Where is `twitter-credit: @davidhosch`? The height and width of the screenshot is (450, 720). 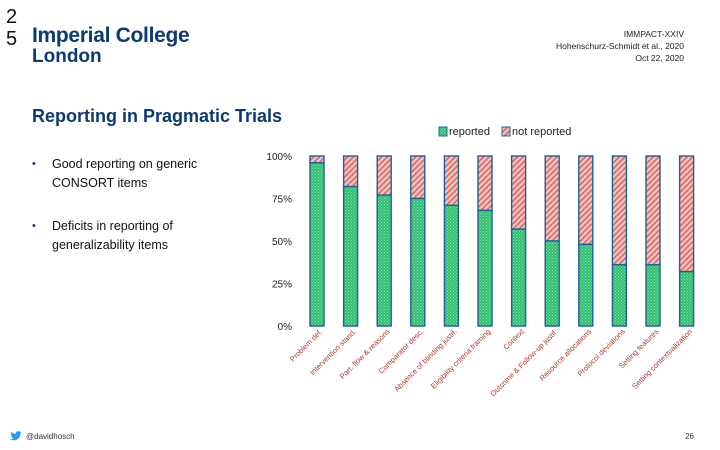
twitter-credit: @davidhosch is located at coordinates (42, 436).